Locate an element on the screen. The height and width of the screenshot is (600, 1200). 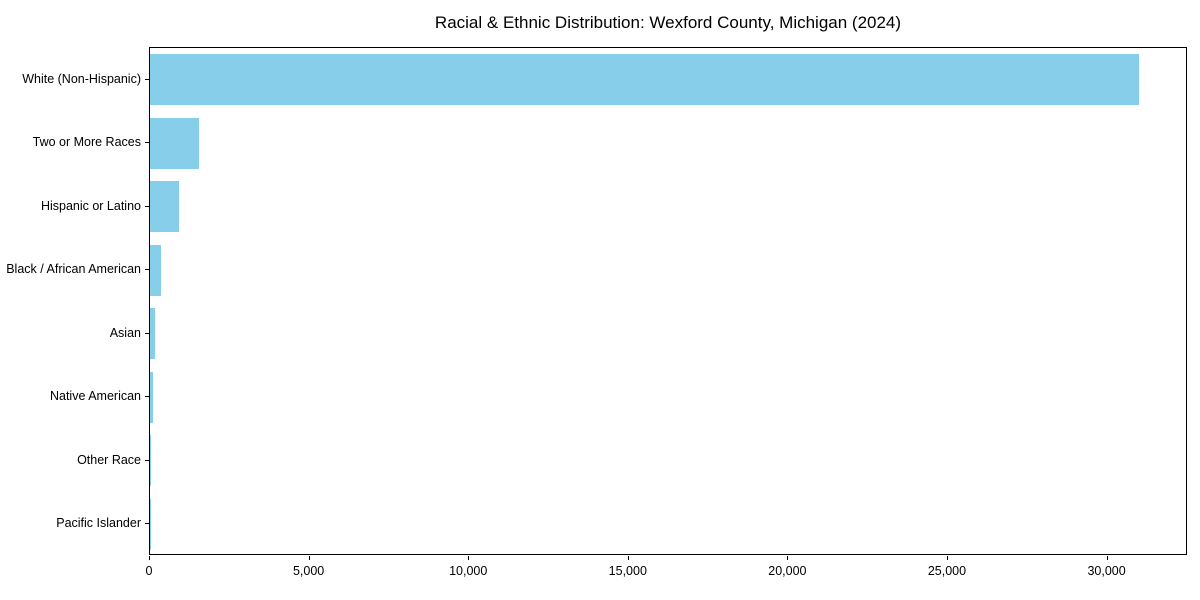
x-tick-label-15000: 15,000 is located at coordinates (627, 571).